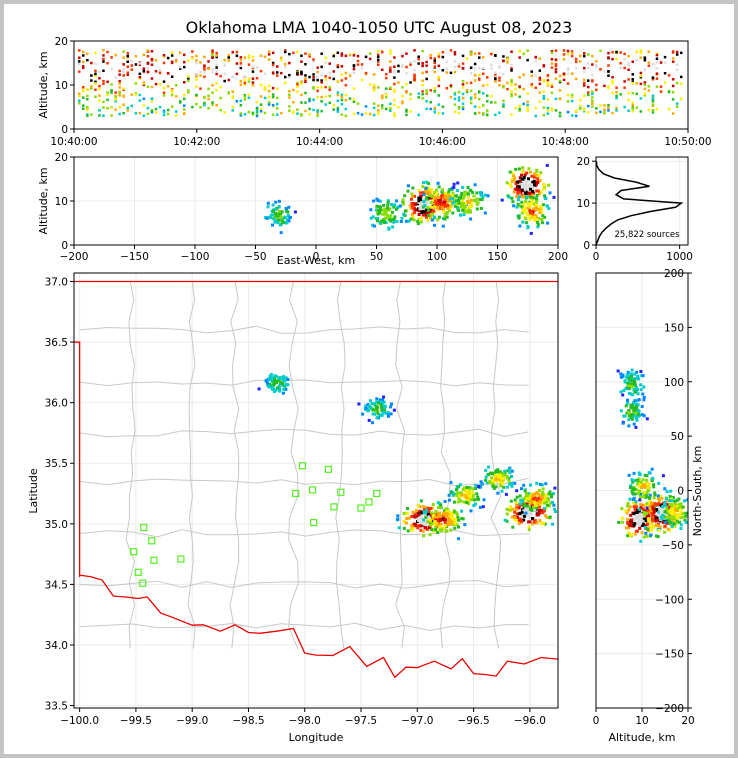 The height and width of the screenshot is (758, 738). Describe the element at coordinates (400, 465) in the screenshot. I see `county-line` at that location.